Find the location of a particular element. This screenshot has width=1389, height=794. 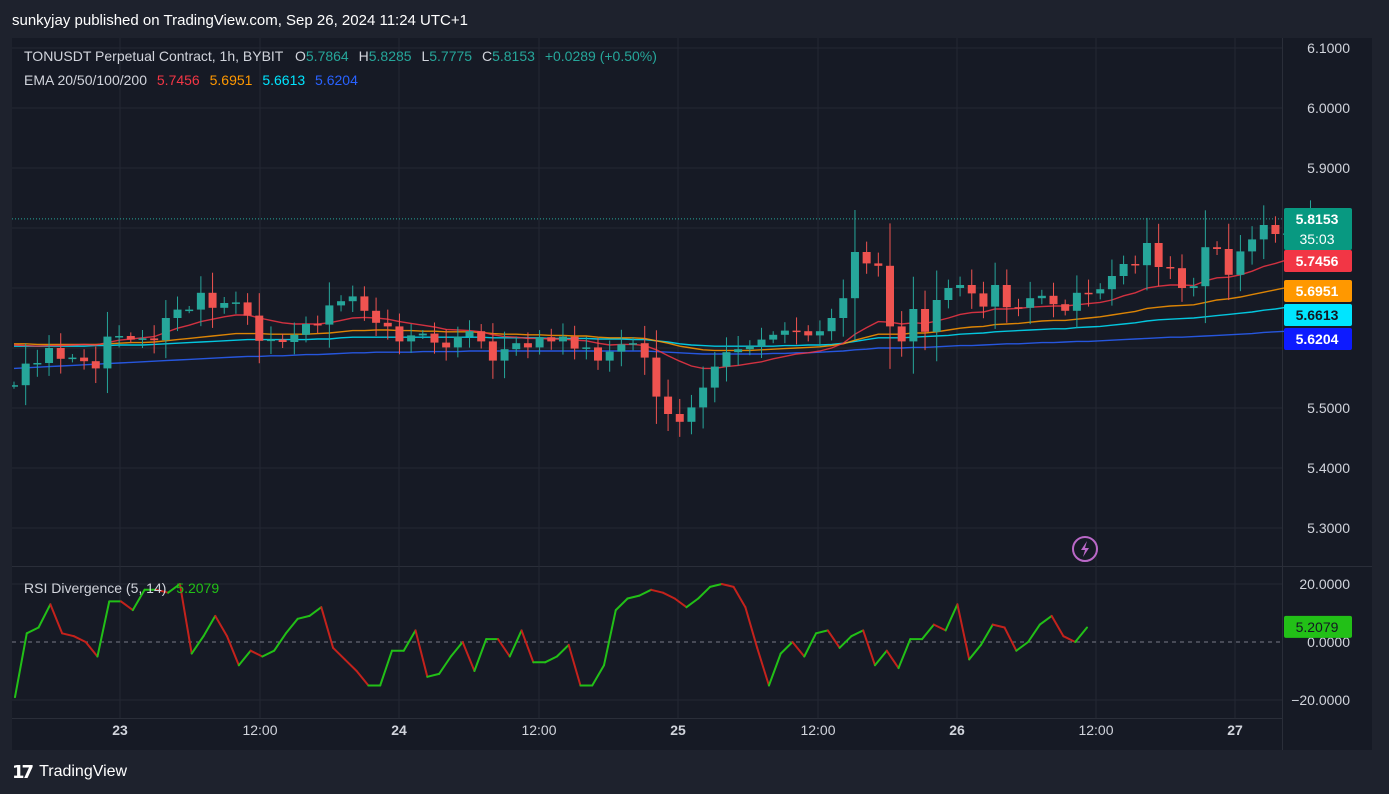

rsi-title: RSI Divergence (5, 14) is located at coordinates (95, 588).